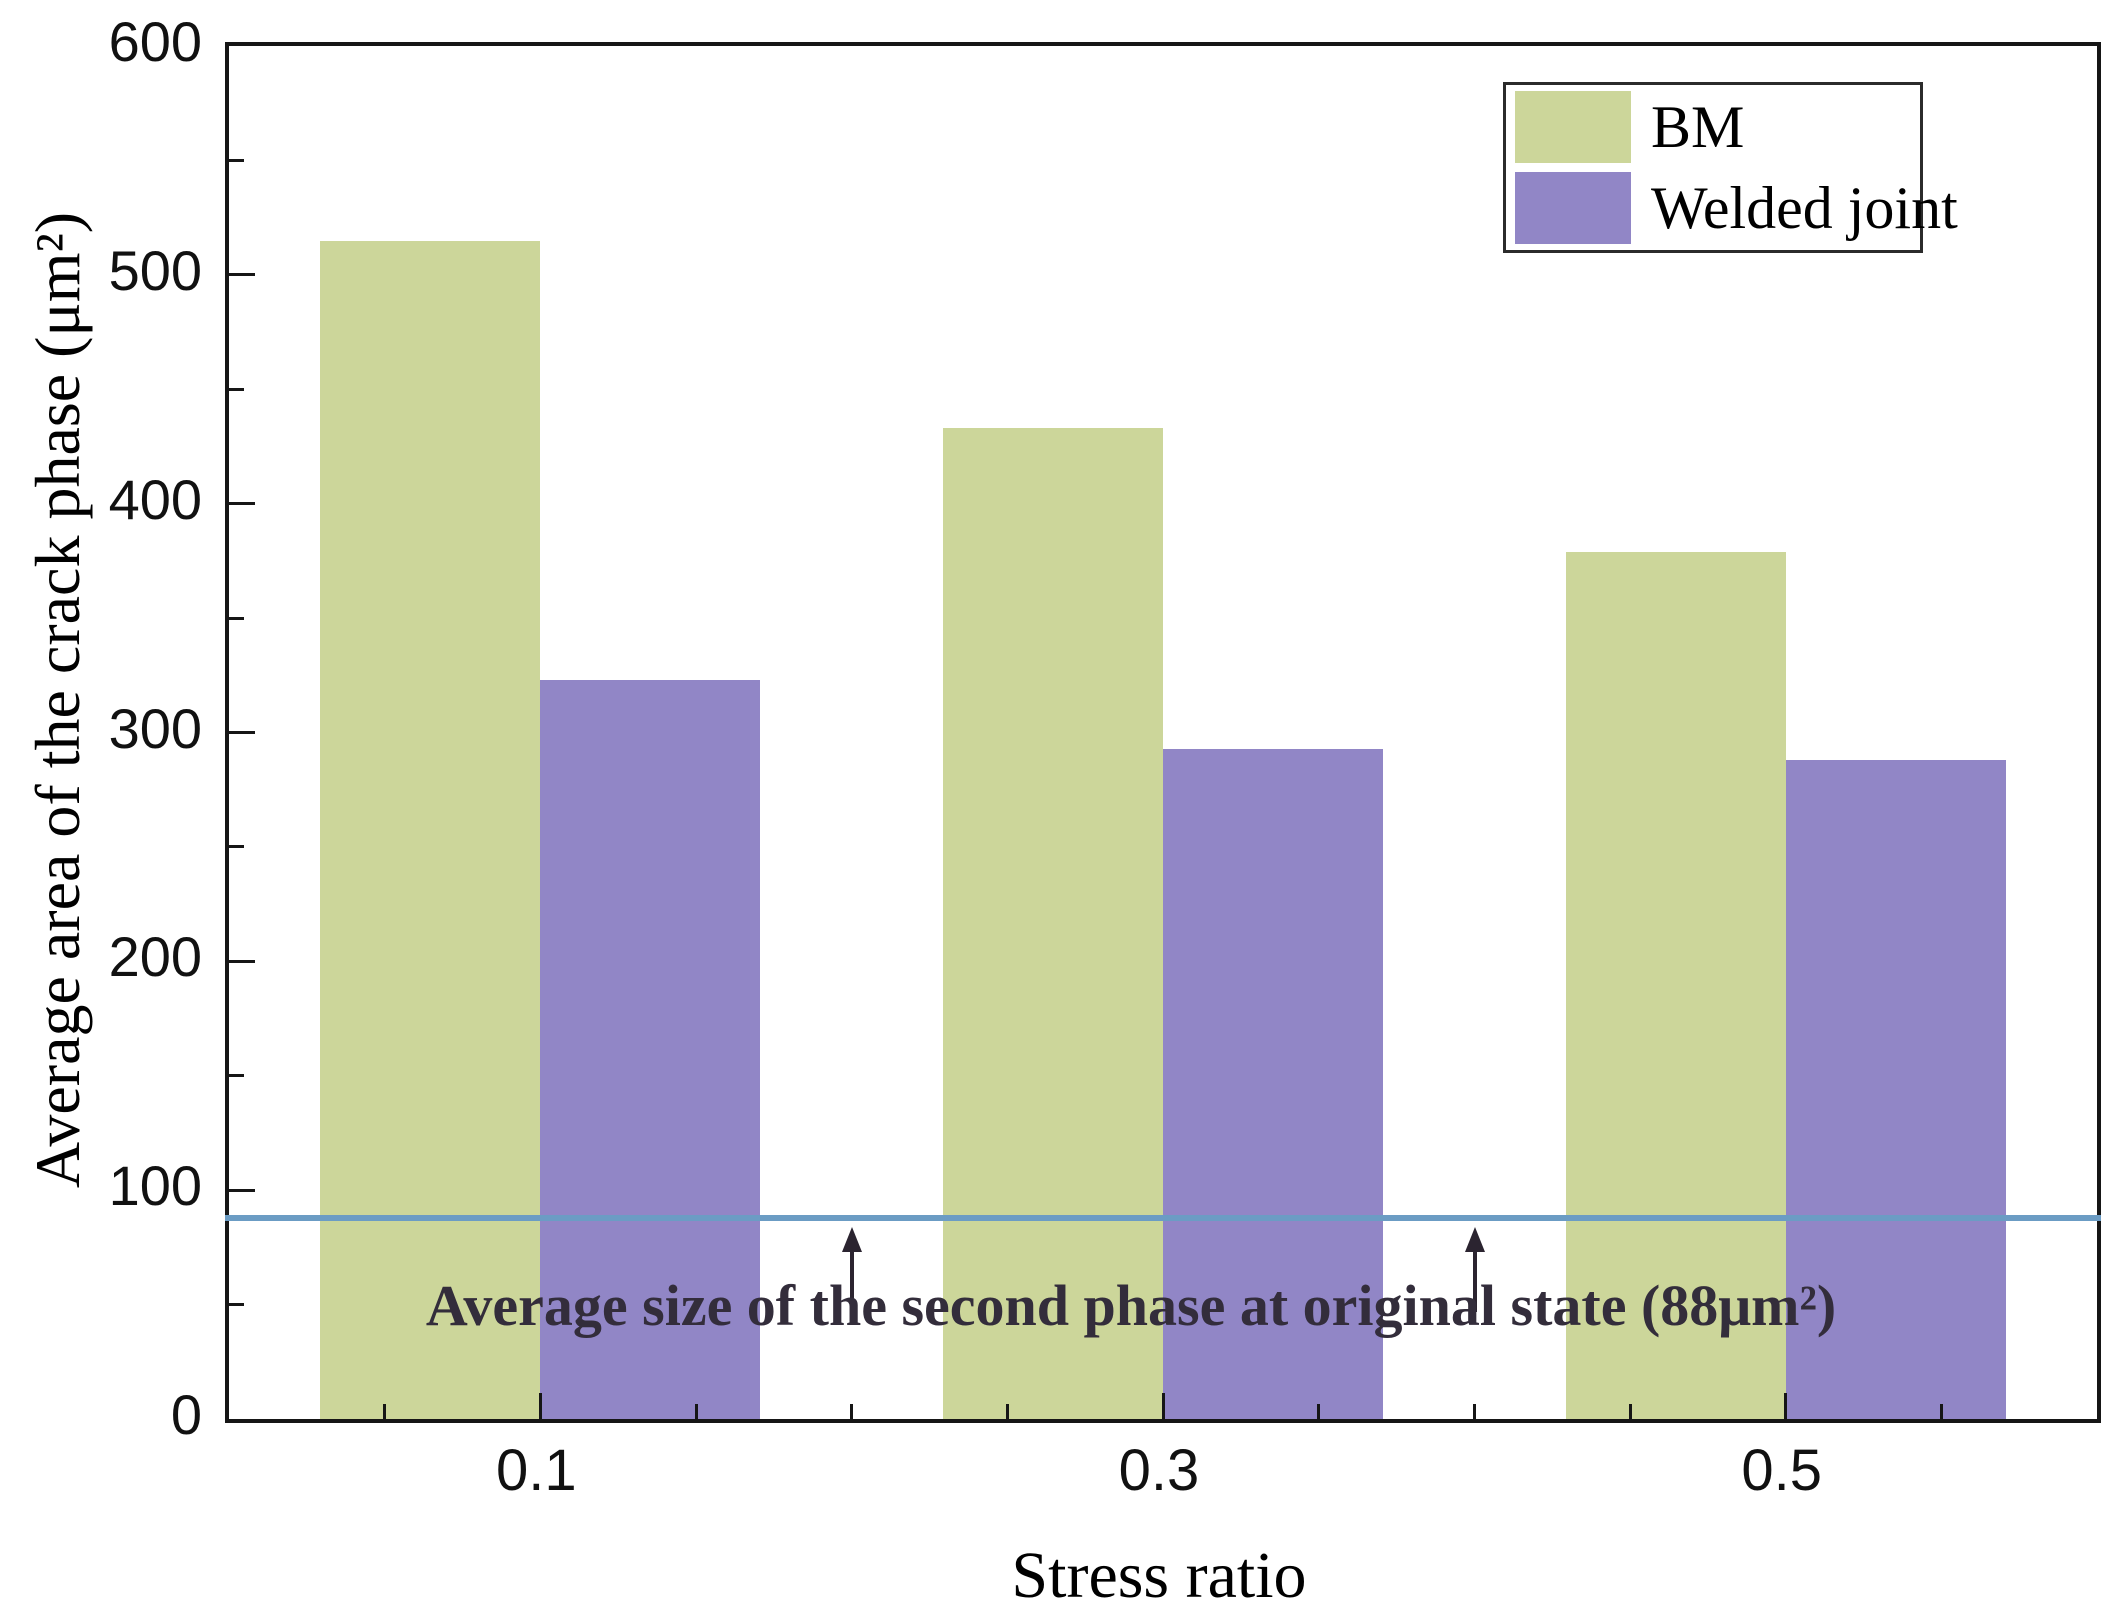 This screenshot has height=1618, width=2114. I want to click on annotation-arrow-right, so click(1475, 1270).